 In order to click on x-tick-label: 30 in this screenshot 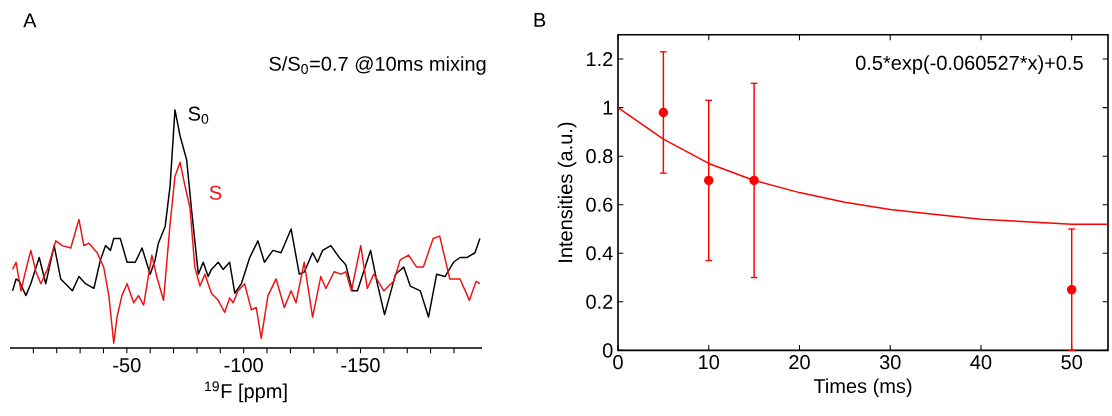, I will do `click(890, 362)`.